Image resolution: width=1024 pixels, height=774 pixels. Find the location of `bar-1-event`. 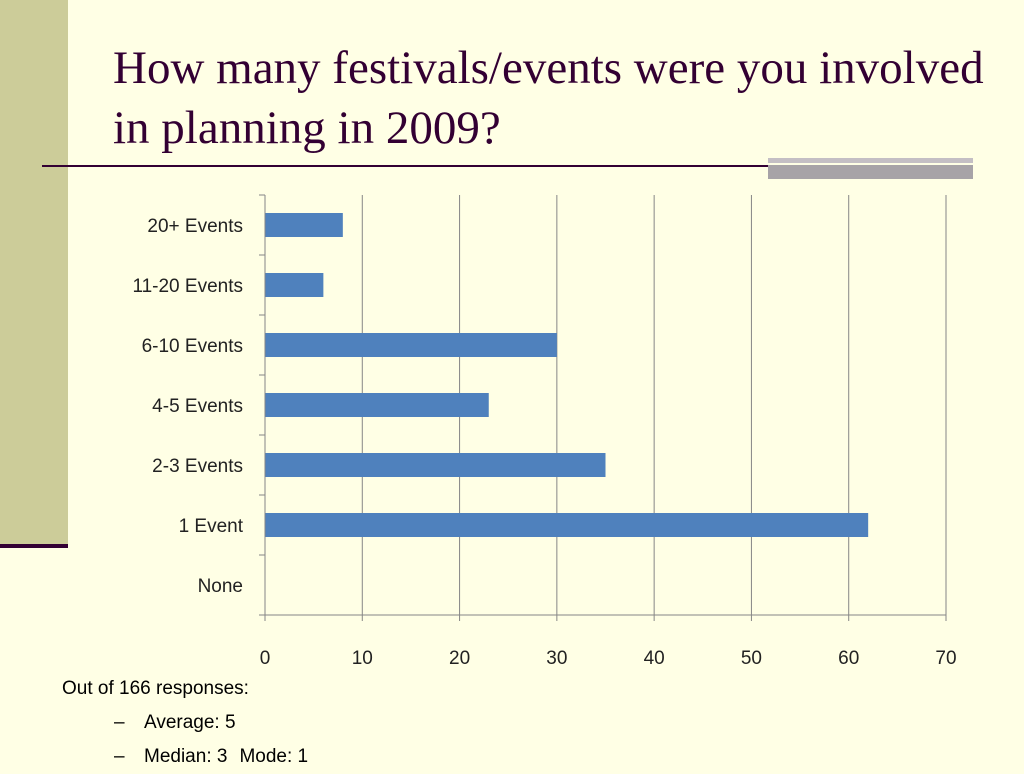

bar-1-event is located at coordinates (567, 525).